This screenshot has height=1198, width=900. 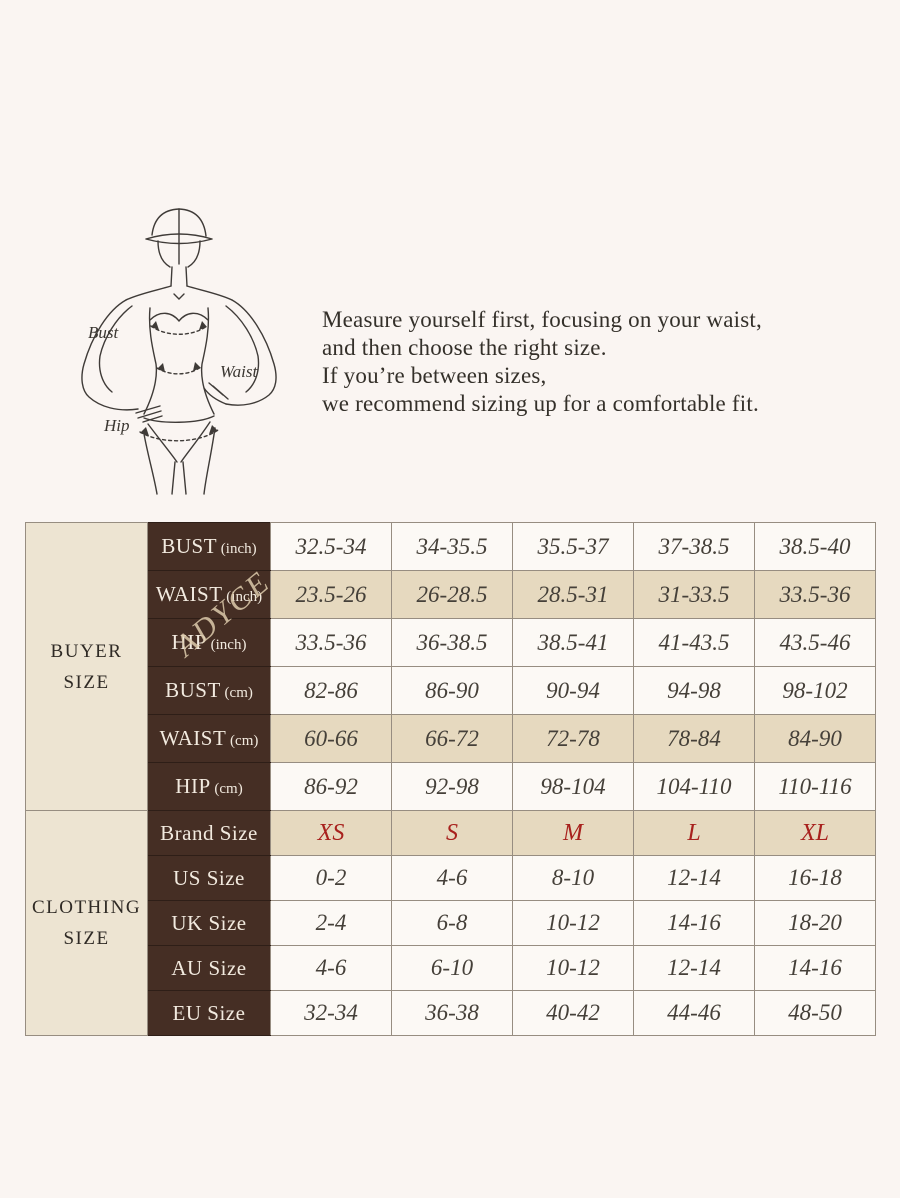 I want to click on hip-label: Hip, so click(x=116, y=425).